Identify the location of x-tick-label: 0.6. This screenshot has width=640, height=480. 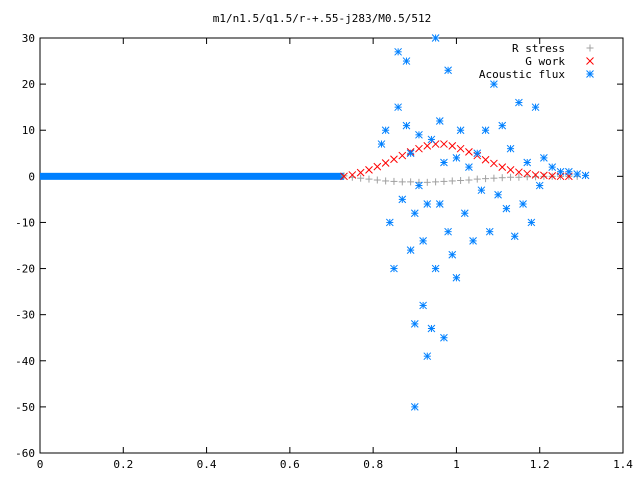
(290, 464).